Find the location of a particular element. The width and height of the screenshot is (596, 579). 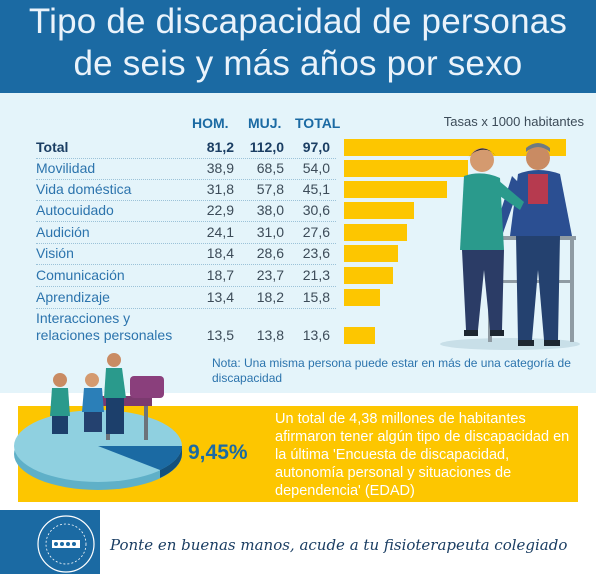

men-value: 38,9 is located at coordinates (220, 168).